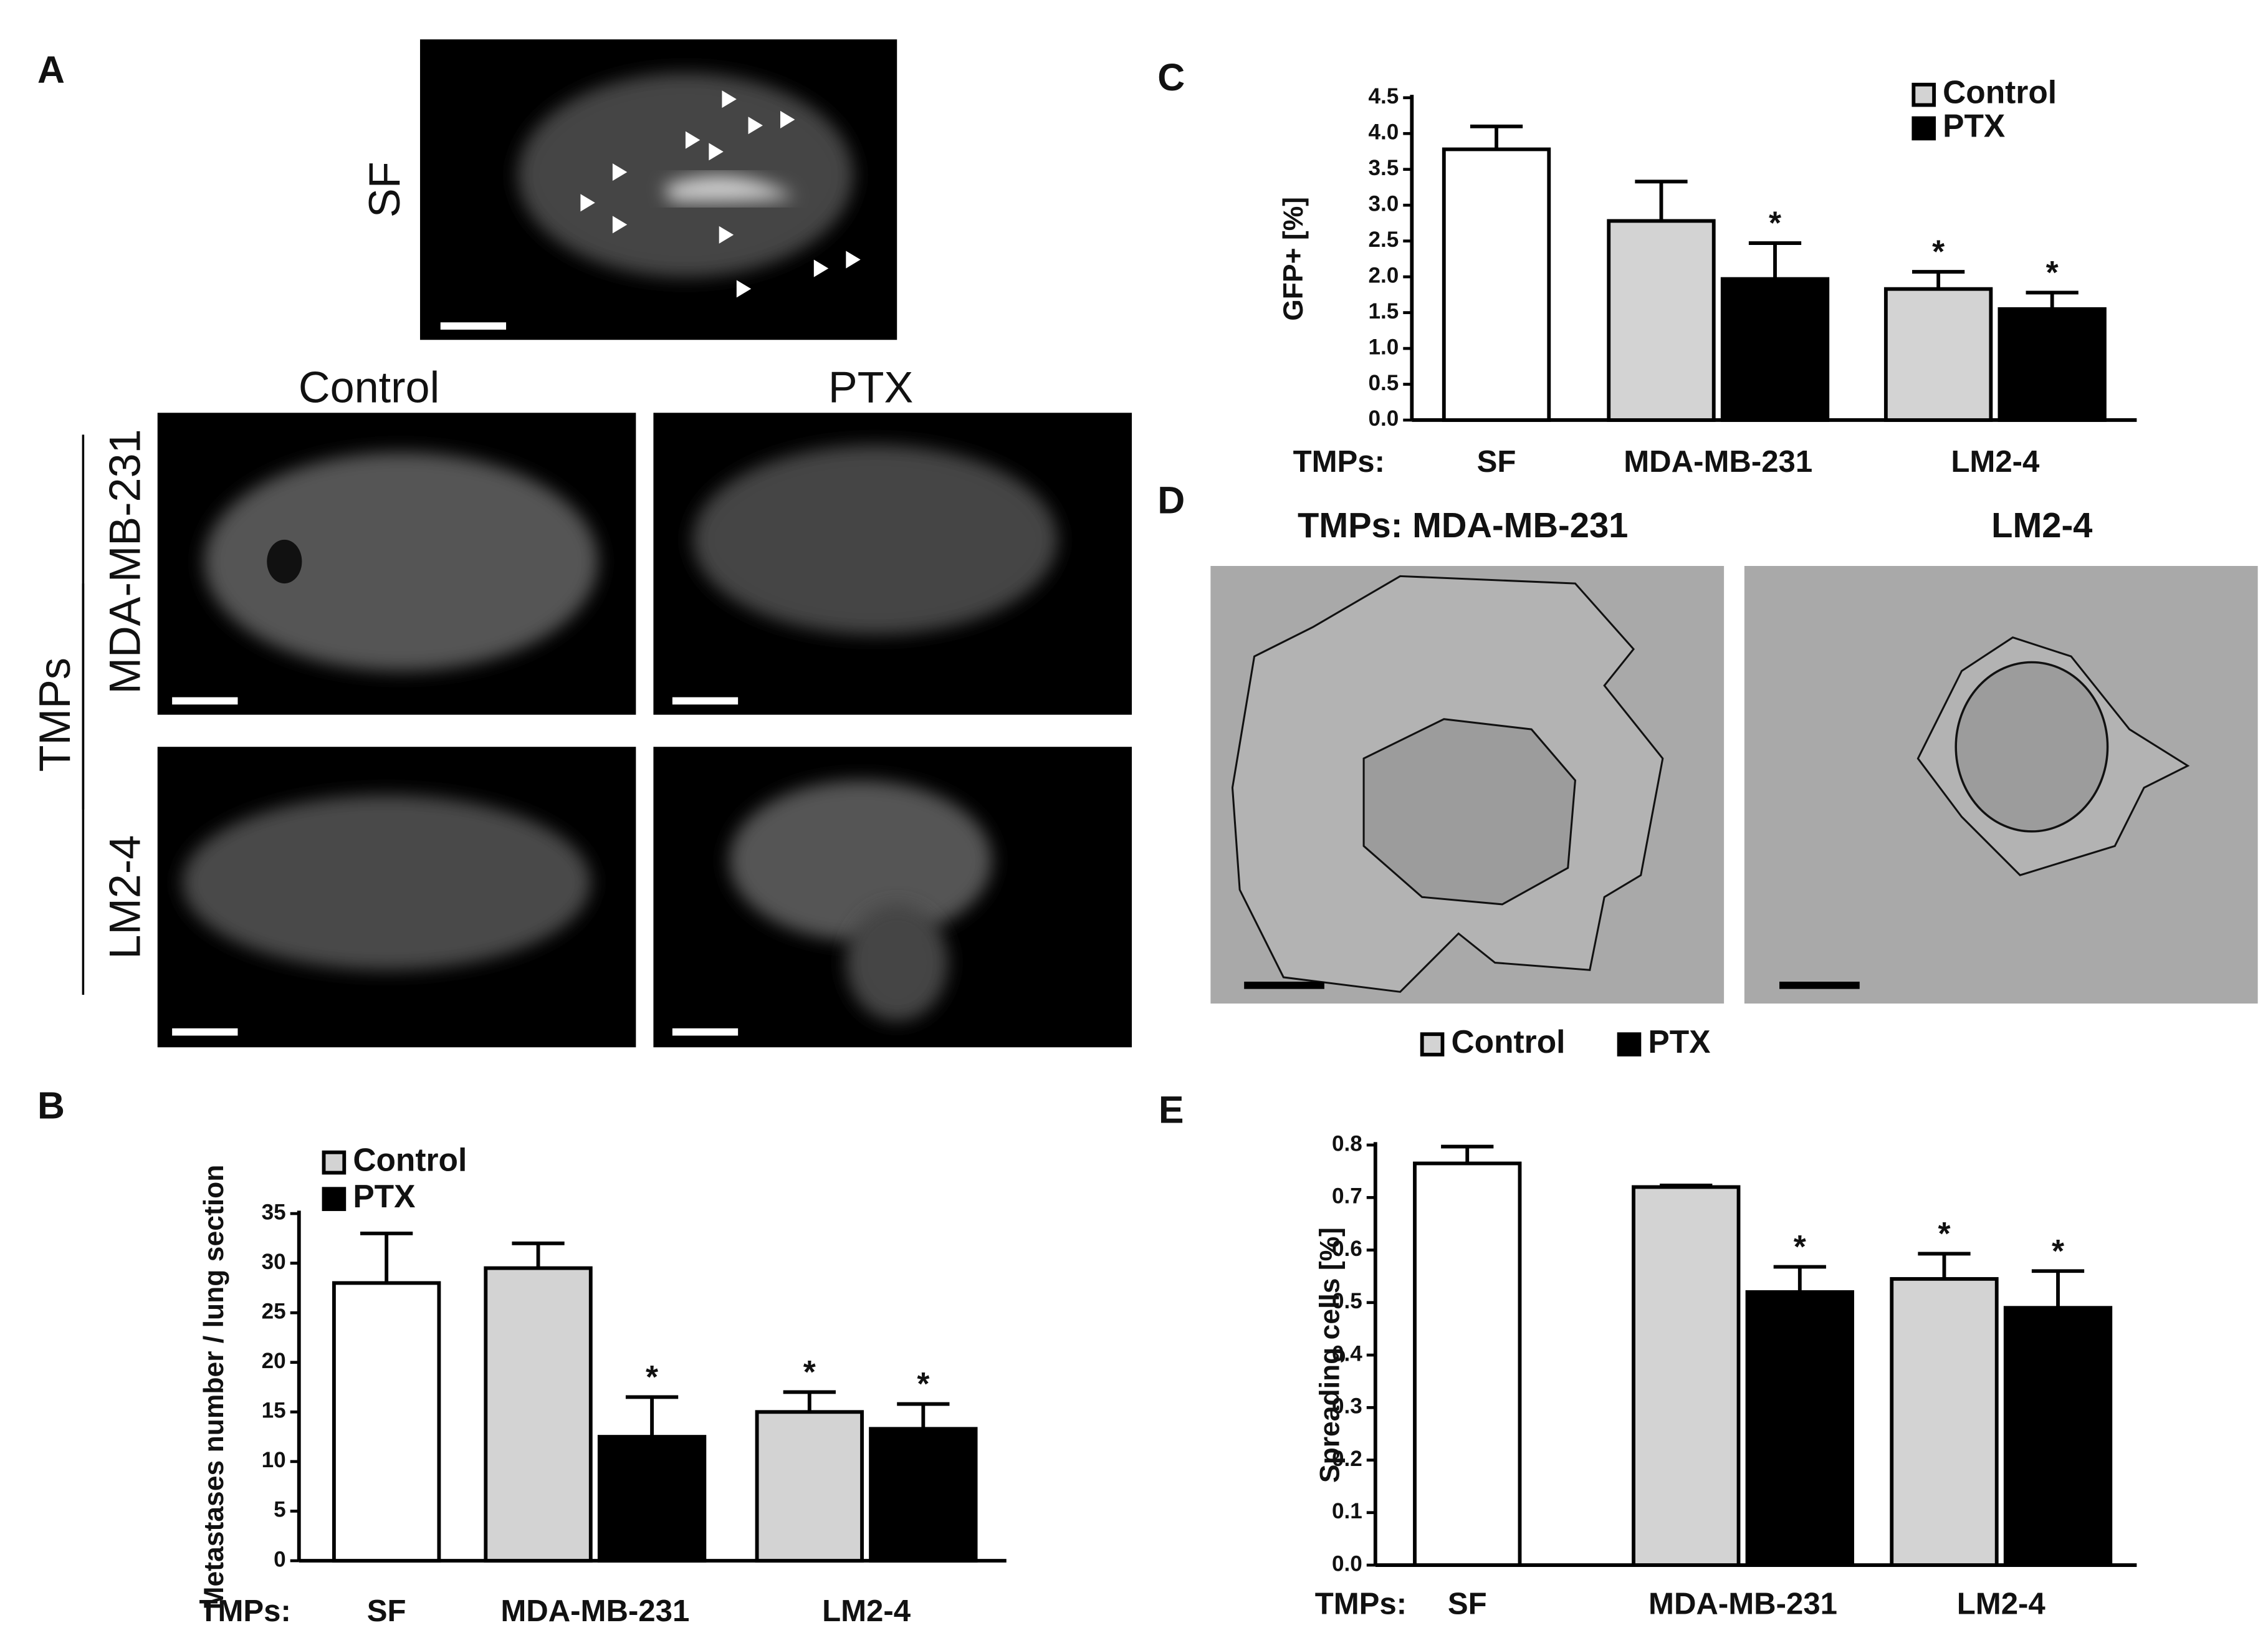 This screenshot has width=2268, height=1643. Describe the element at coordinates (274, 1262) in the screenshot. I see `y-tick-label: 30` at that location.